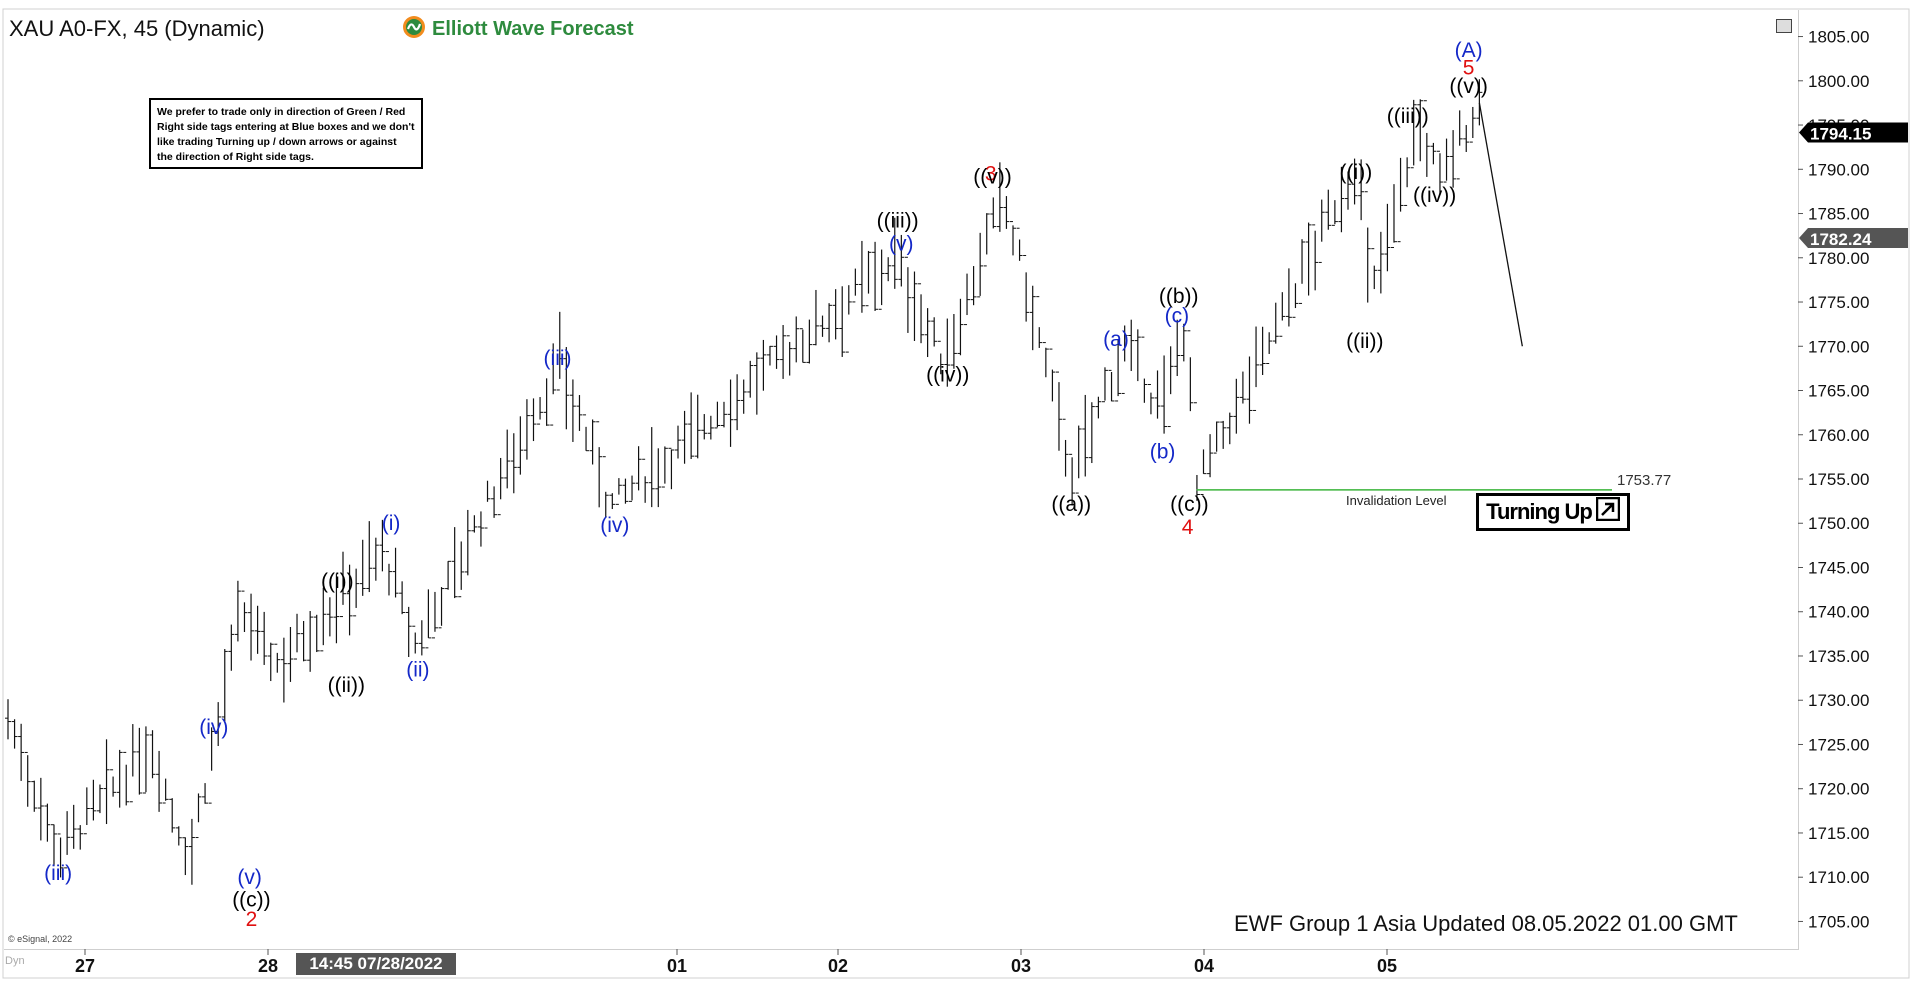  I want to click on right-price-axis, so click(1798, 480).